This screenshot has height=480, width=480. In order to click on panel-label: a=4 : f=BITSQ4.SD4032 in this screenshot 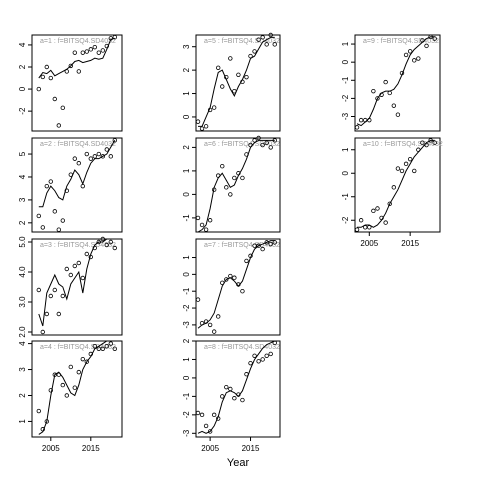, I will do `click(78, 347)`.